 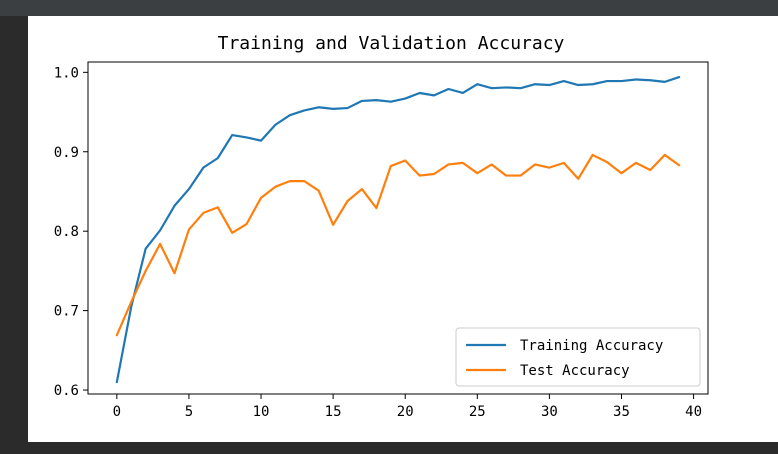 I want to click on legend-label-training-accuracy: Training Accuracy, so click(x=591, y=346).